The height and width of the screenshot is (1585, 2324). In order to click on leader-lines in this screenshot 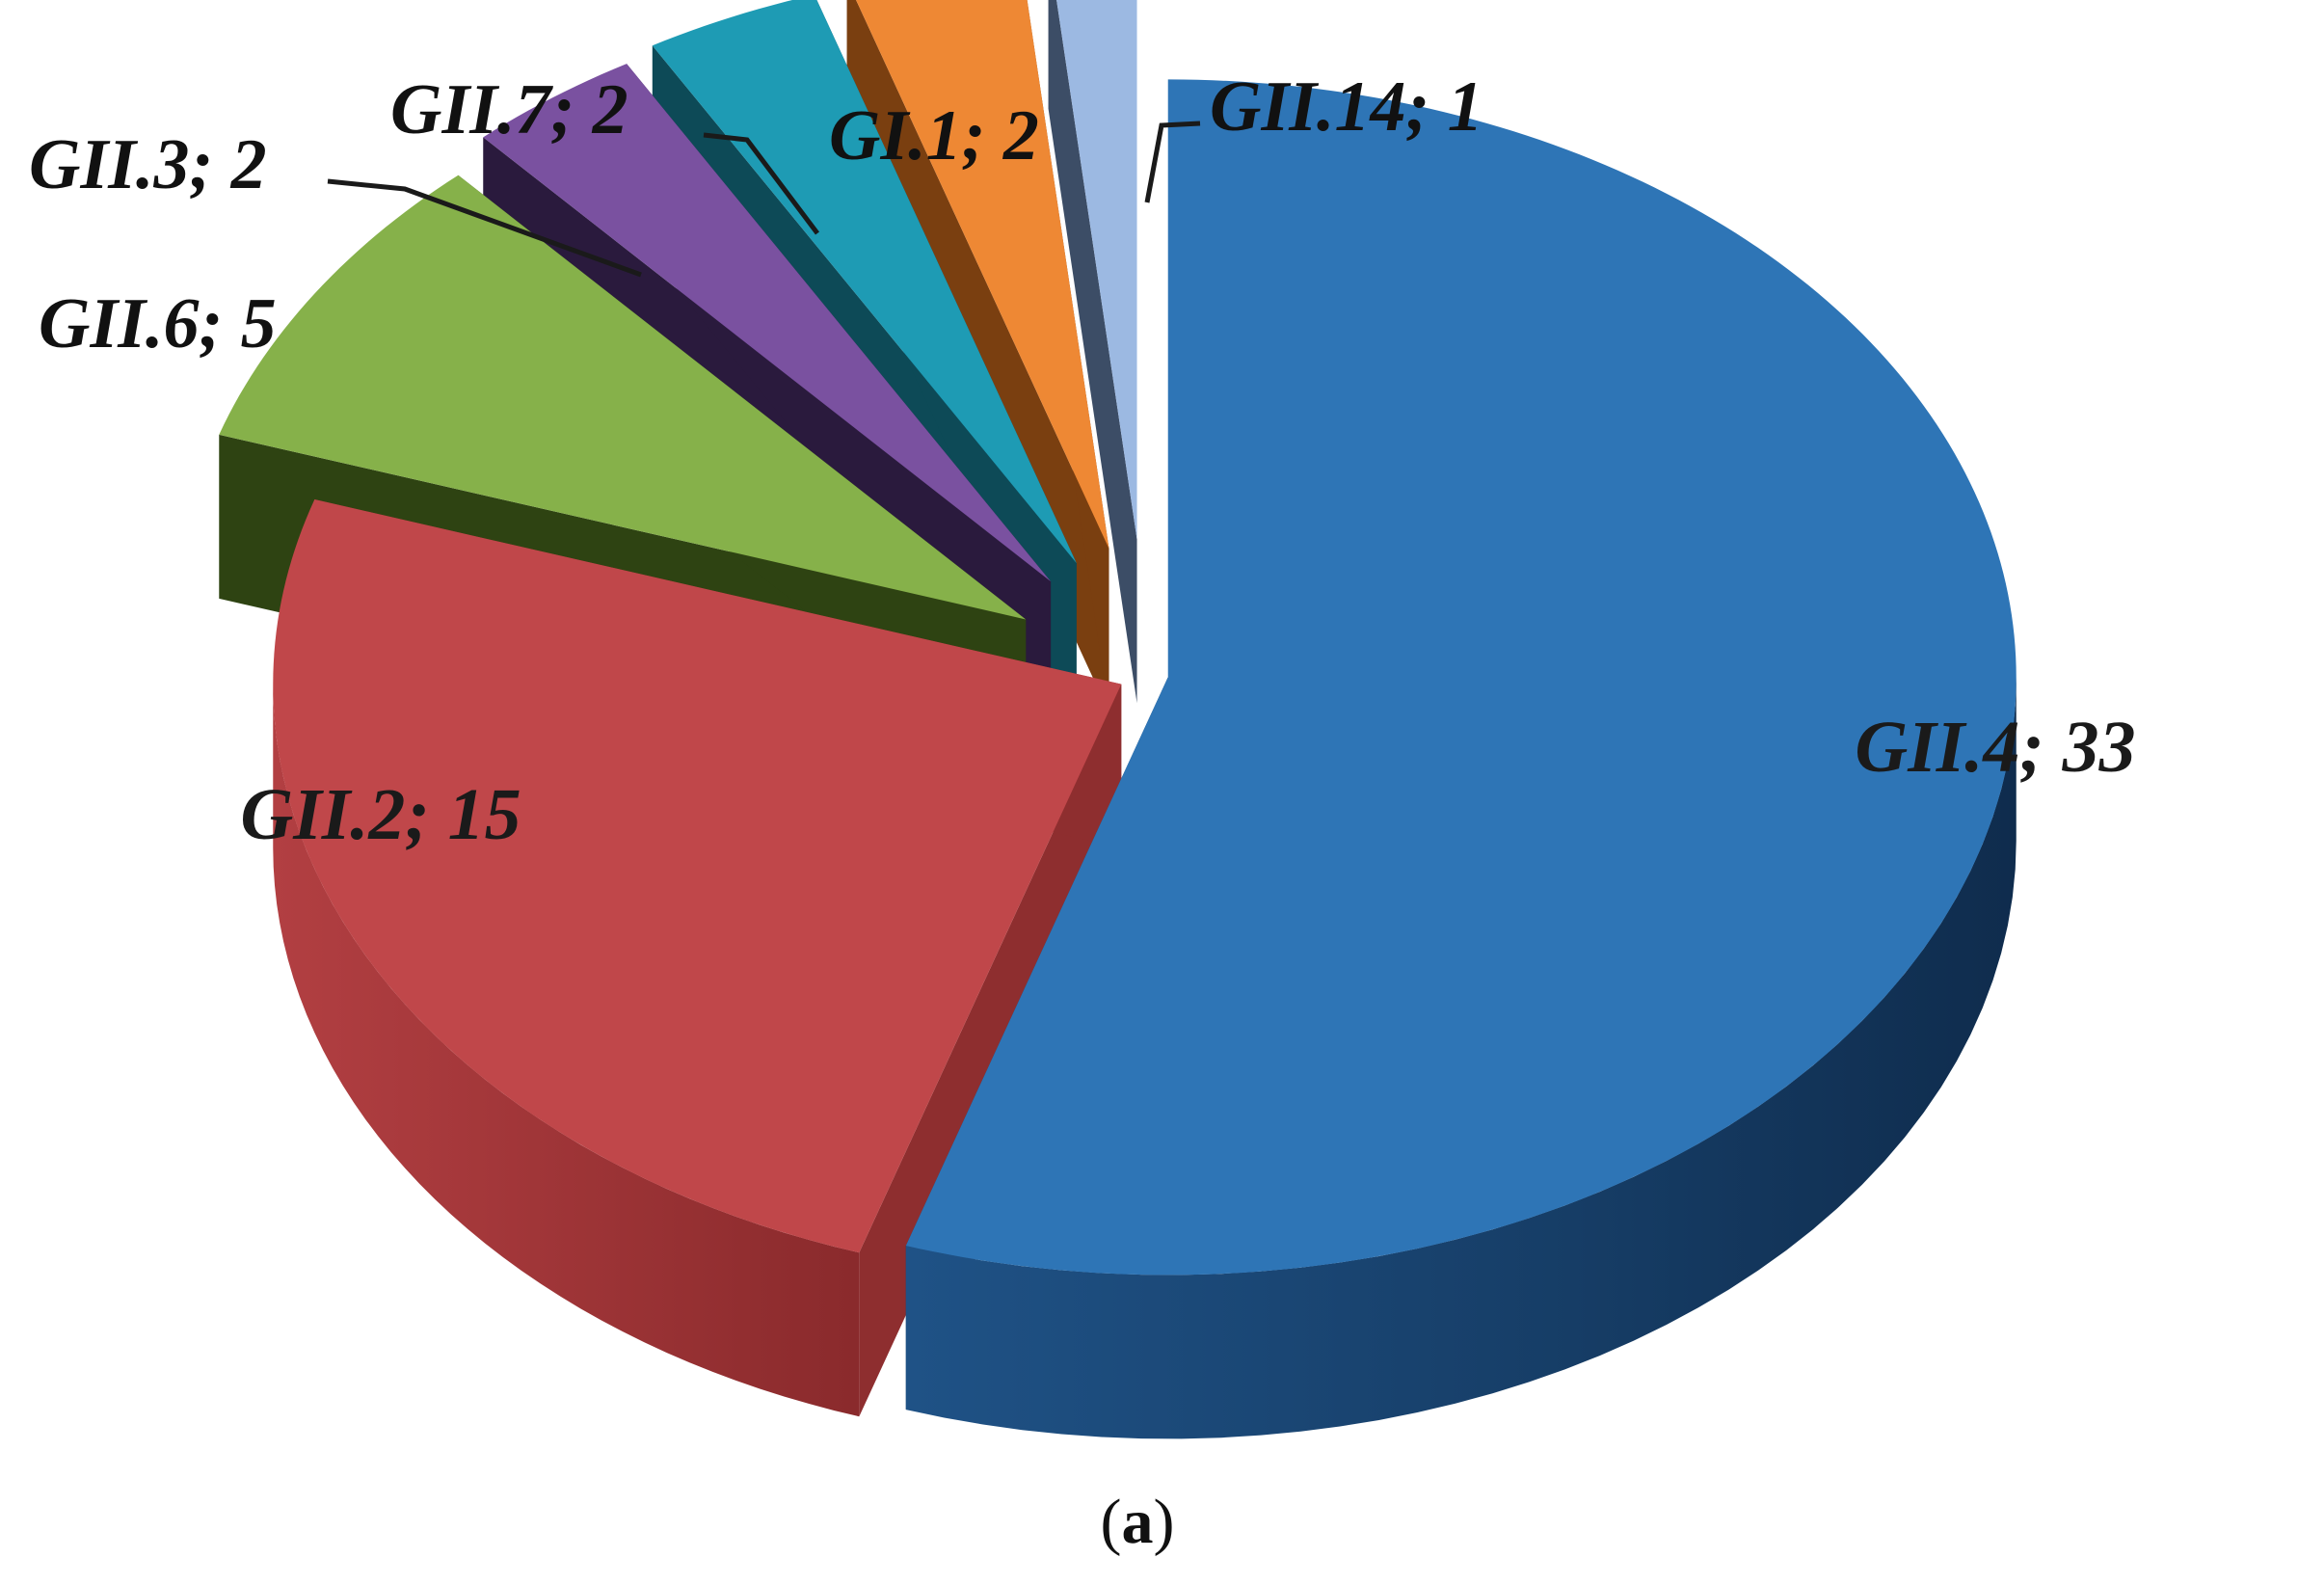, I will do `click(764, 199)`.